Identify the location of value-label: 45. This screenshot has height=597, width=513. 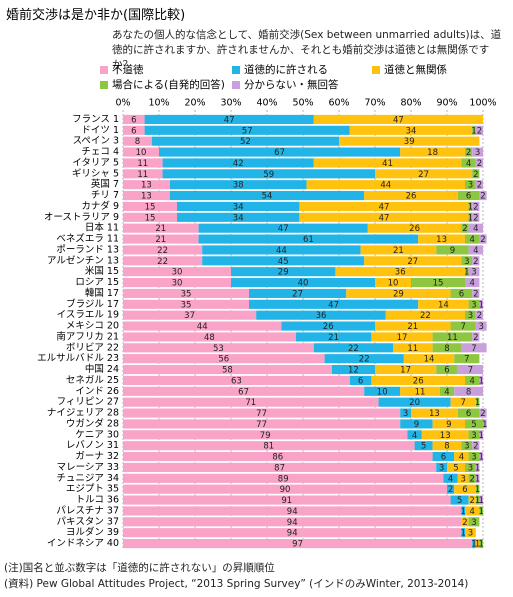
(283, 262).